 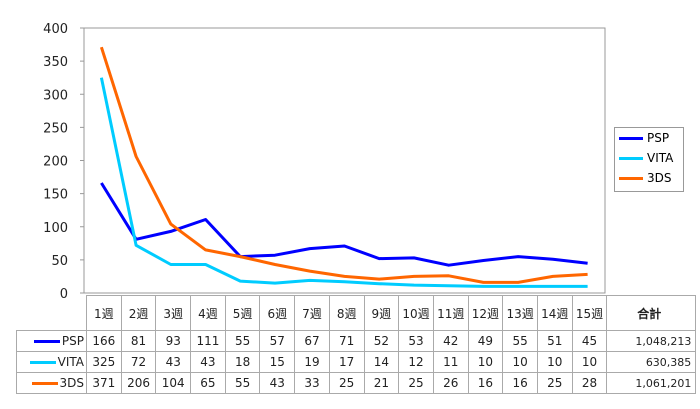 I want to click on series-label-cell: VITA, so click(x=51, y=362).